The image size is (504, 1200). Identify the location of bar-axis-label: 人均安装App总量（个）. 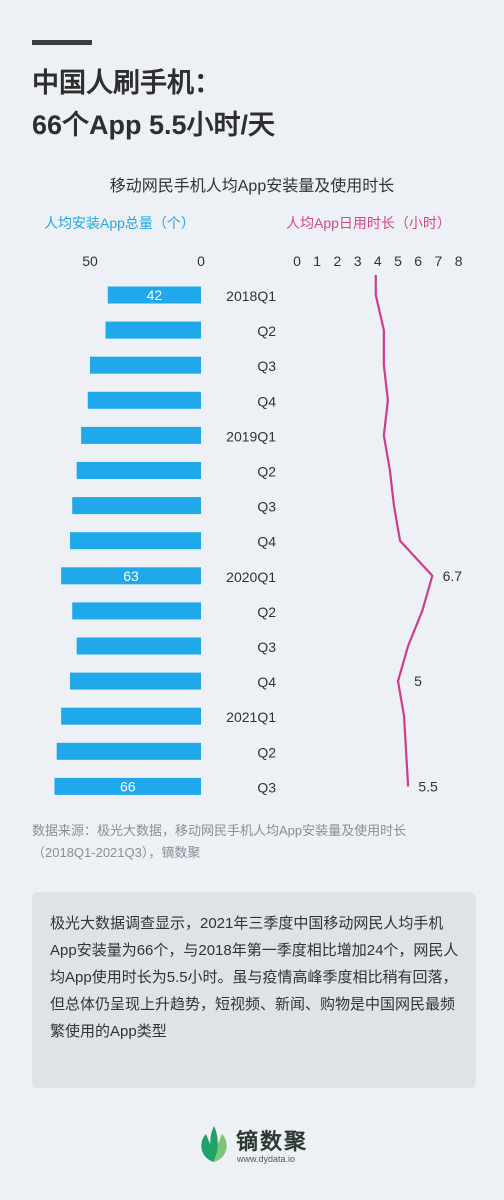
(119, 223).